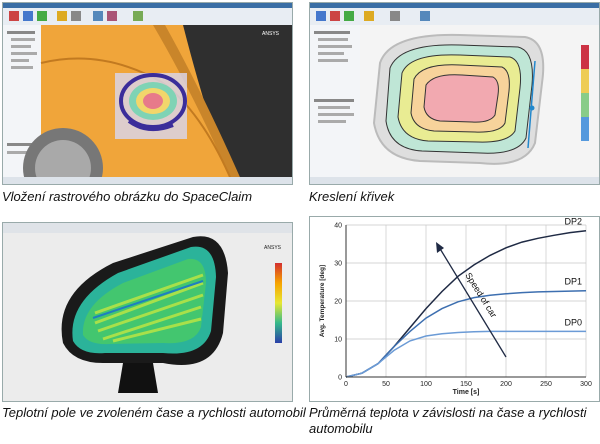 This screenshot has height=444, width=600. Describe the element at coordinates (338, 302) in the screenshot. I see `y-tick-label: 20` at that location.